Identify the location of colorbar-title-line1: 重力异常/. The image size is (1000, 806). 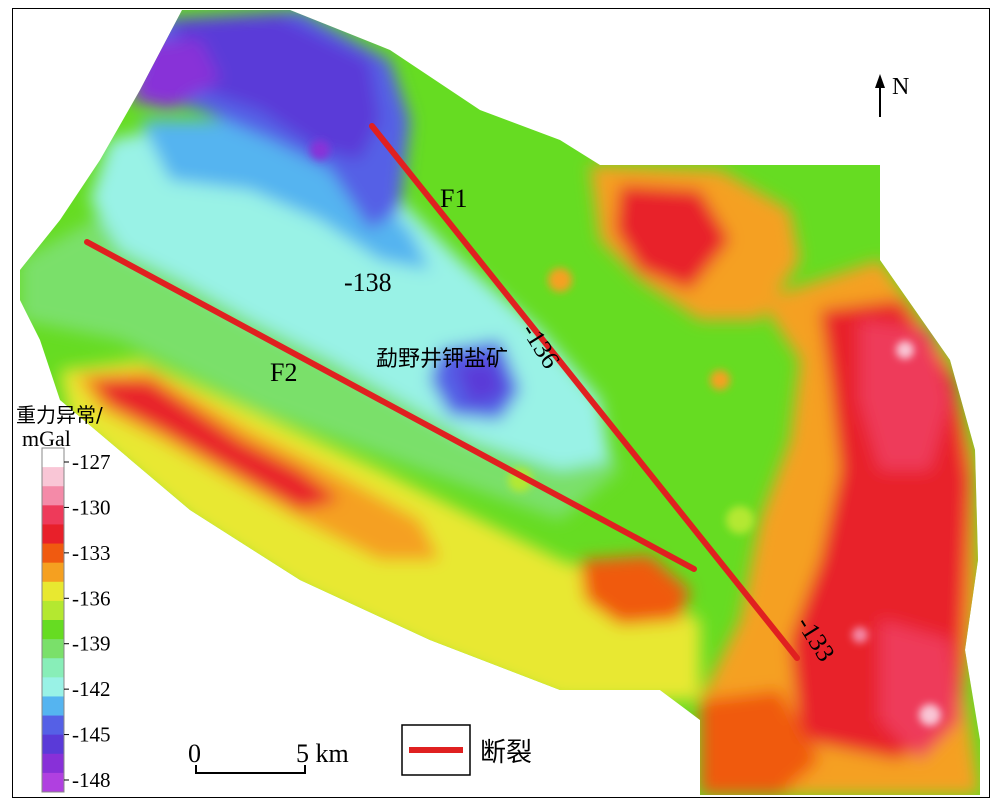
(59, 415).